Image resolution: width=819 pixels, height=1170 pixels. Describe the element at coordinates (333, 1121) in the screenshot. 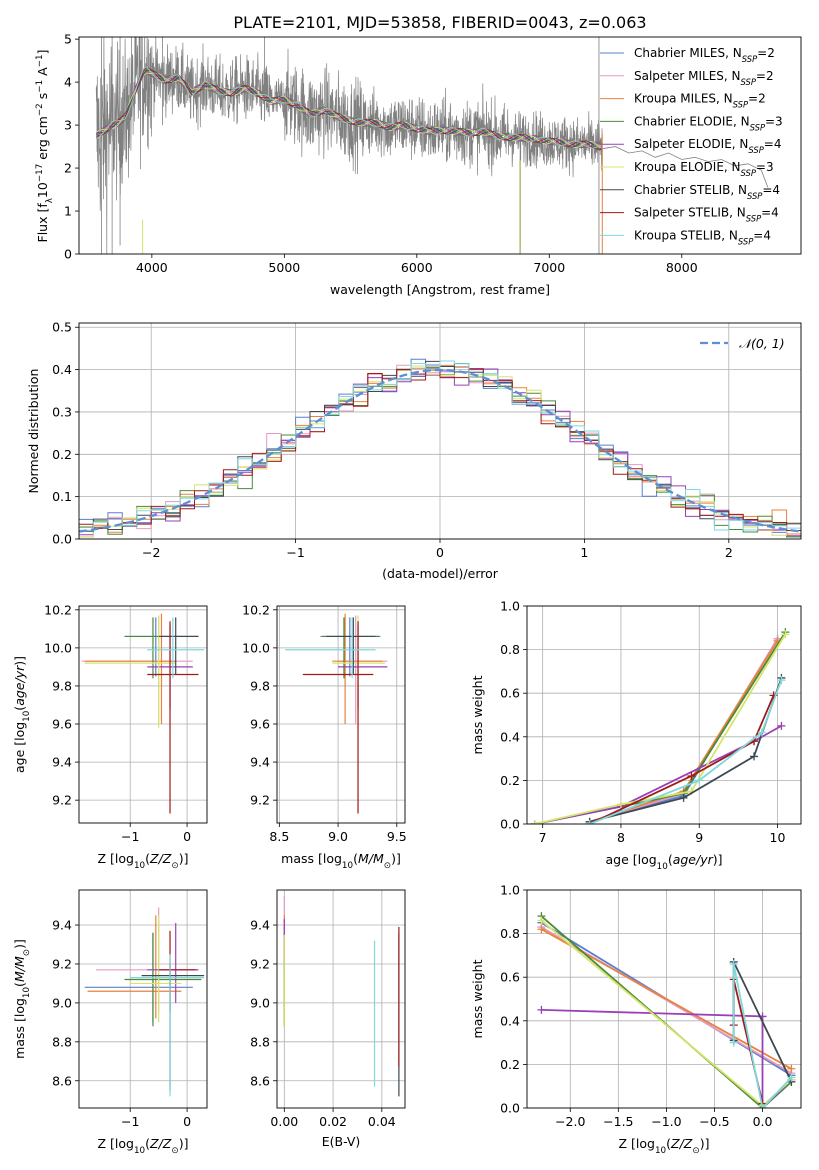

I see `x-tick-label: 0.02` at that location.